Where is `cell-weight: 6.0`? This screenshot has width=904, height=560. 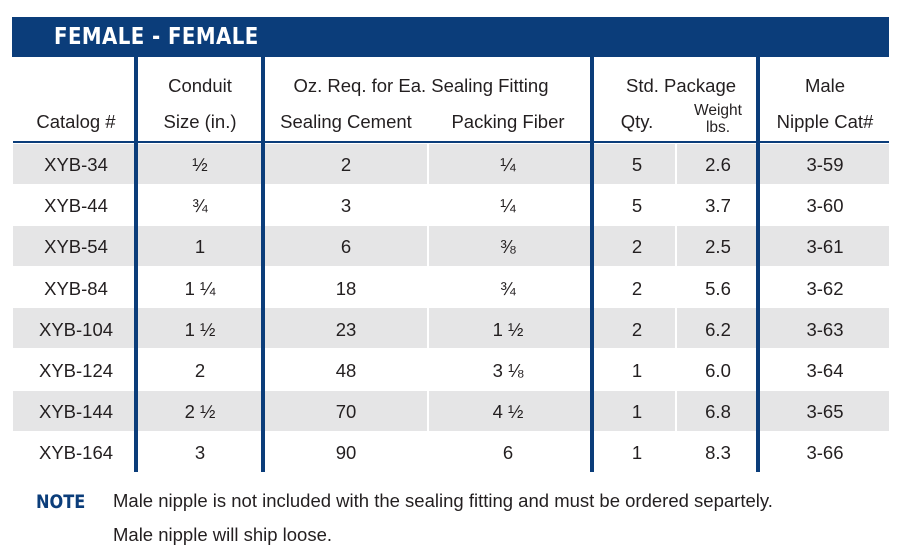 cell-weight: 6.0 is located at coordinates (718, 370).